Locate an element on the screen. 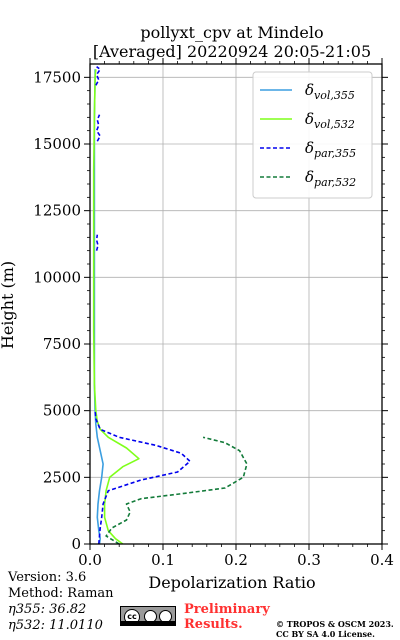 This screenshot has width=400, height=640. legend-label: δpar,355 is located at coordinates (330, 149).